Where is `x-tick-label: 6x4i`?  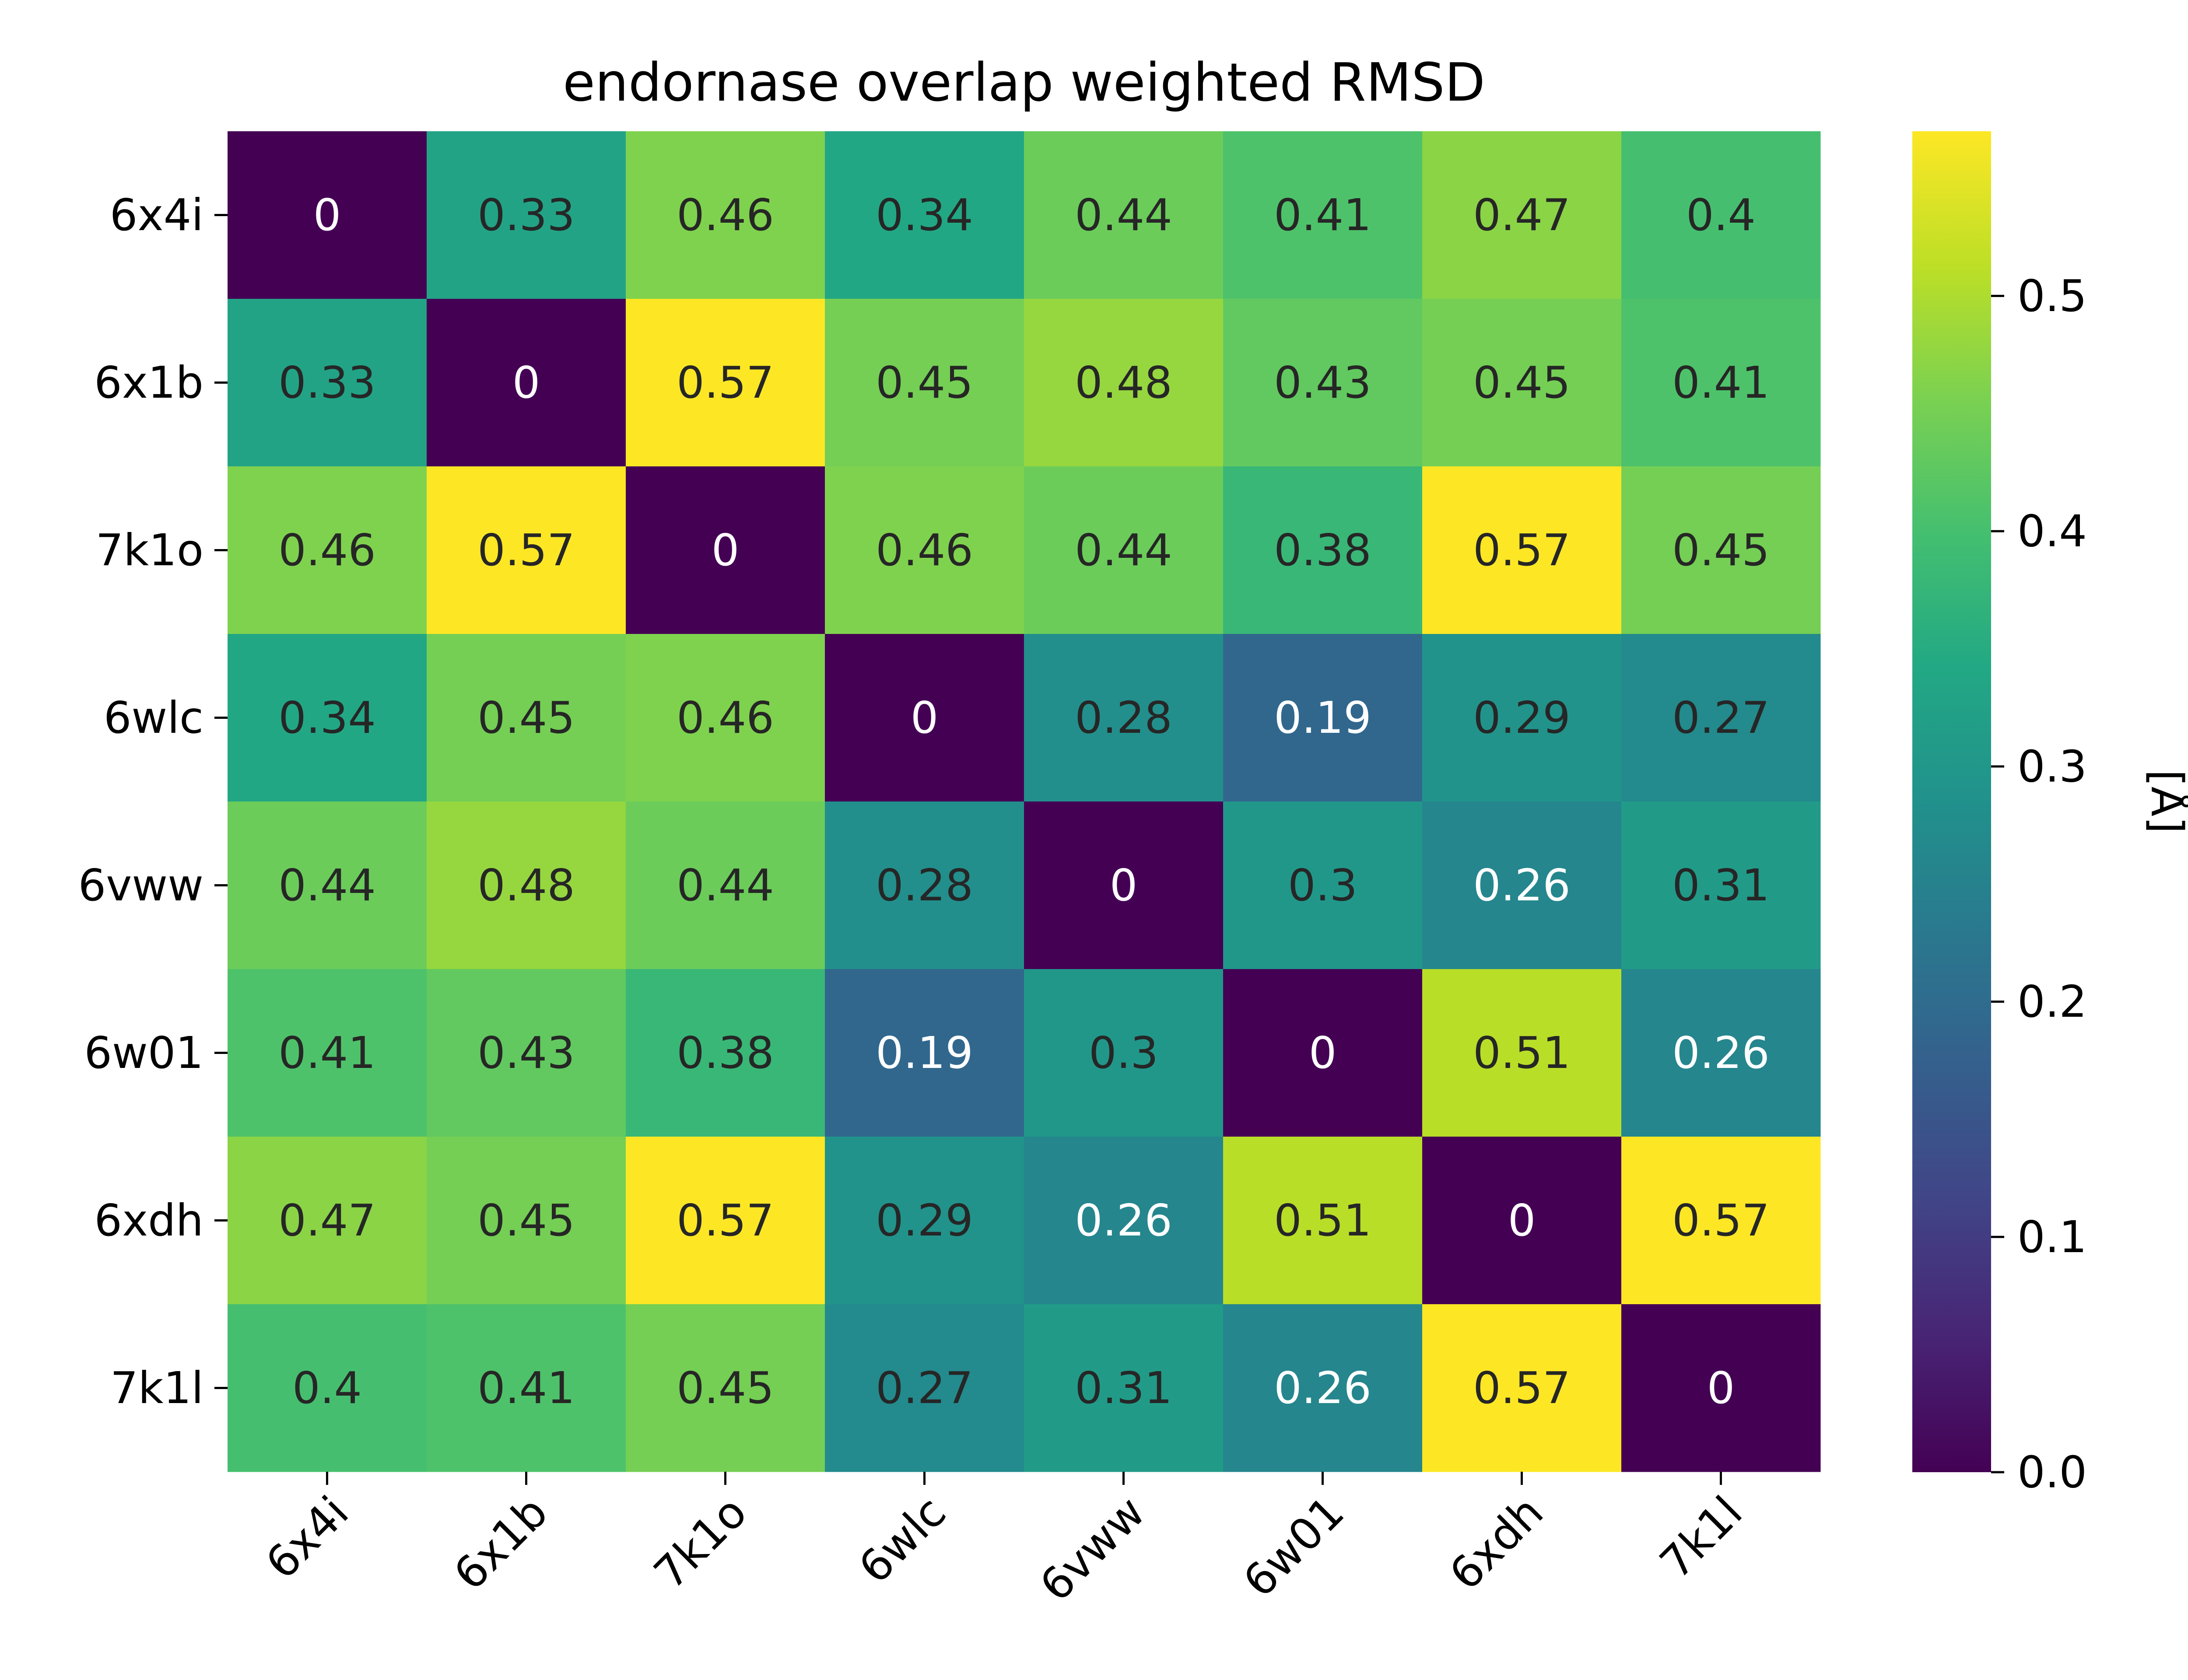
x-tick-label: 6x4i is located at coordinates (307, 1538).